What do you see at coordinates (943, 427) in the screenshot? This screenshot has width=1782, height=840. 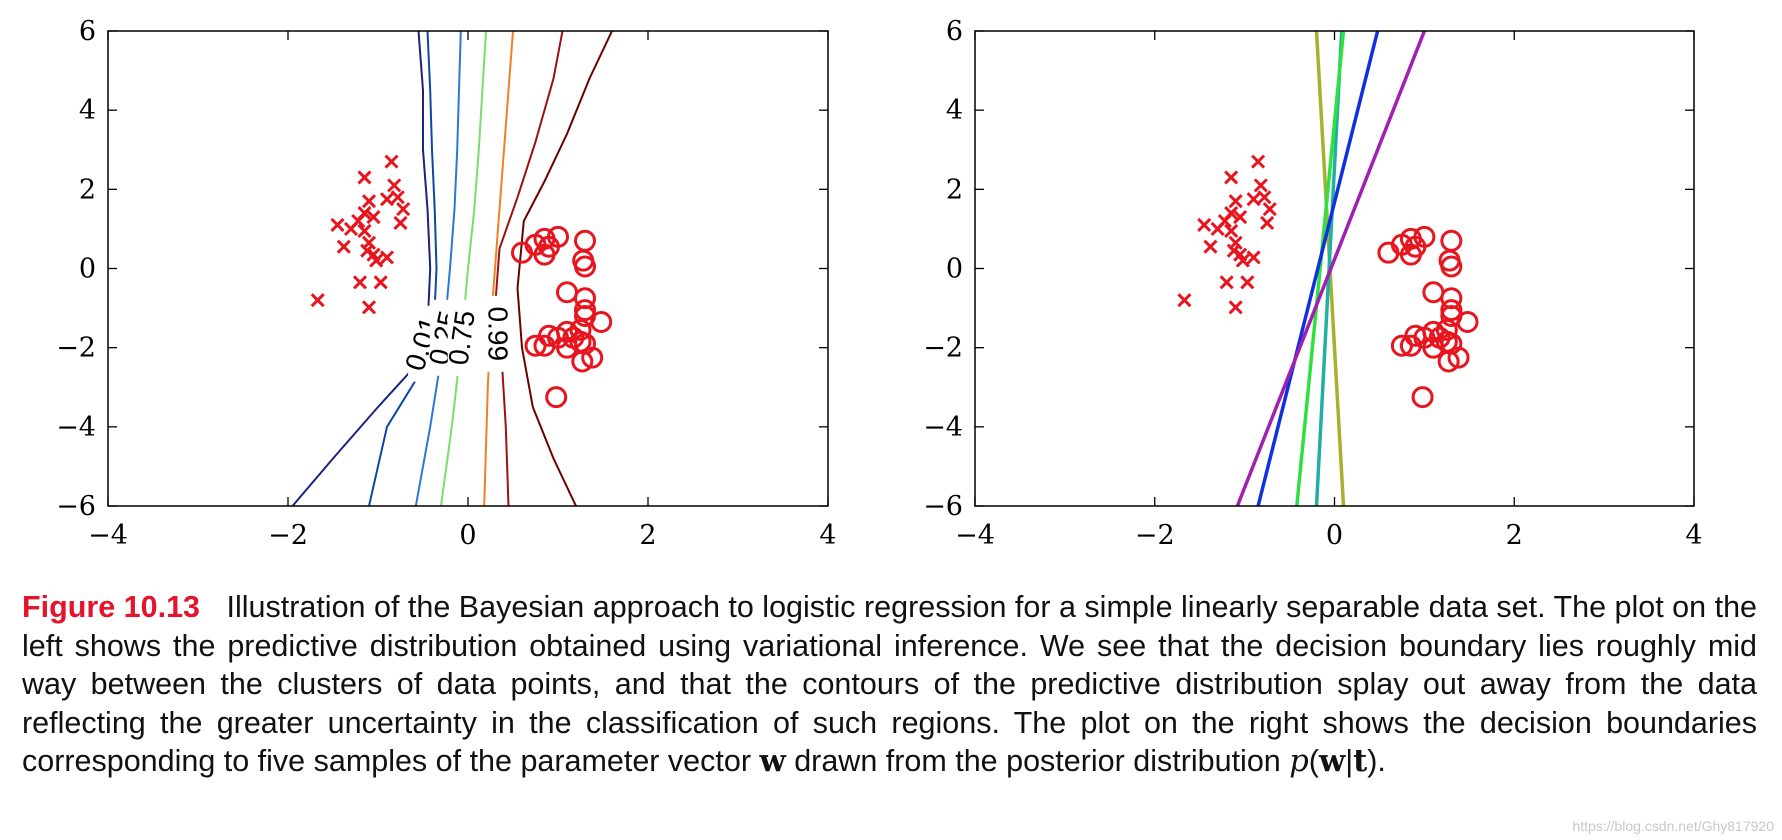 I see `y-tick-label: −4` at bounding box center [943, 427].